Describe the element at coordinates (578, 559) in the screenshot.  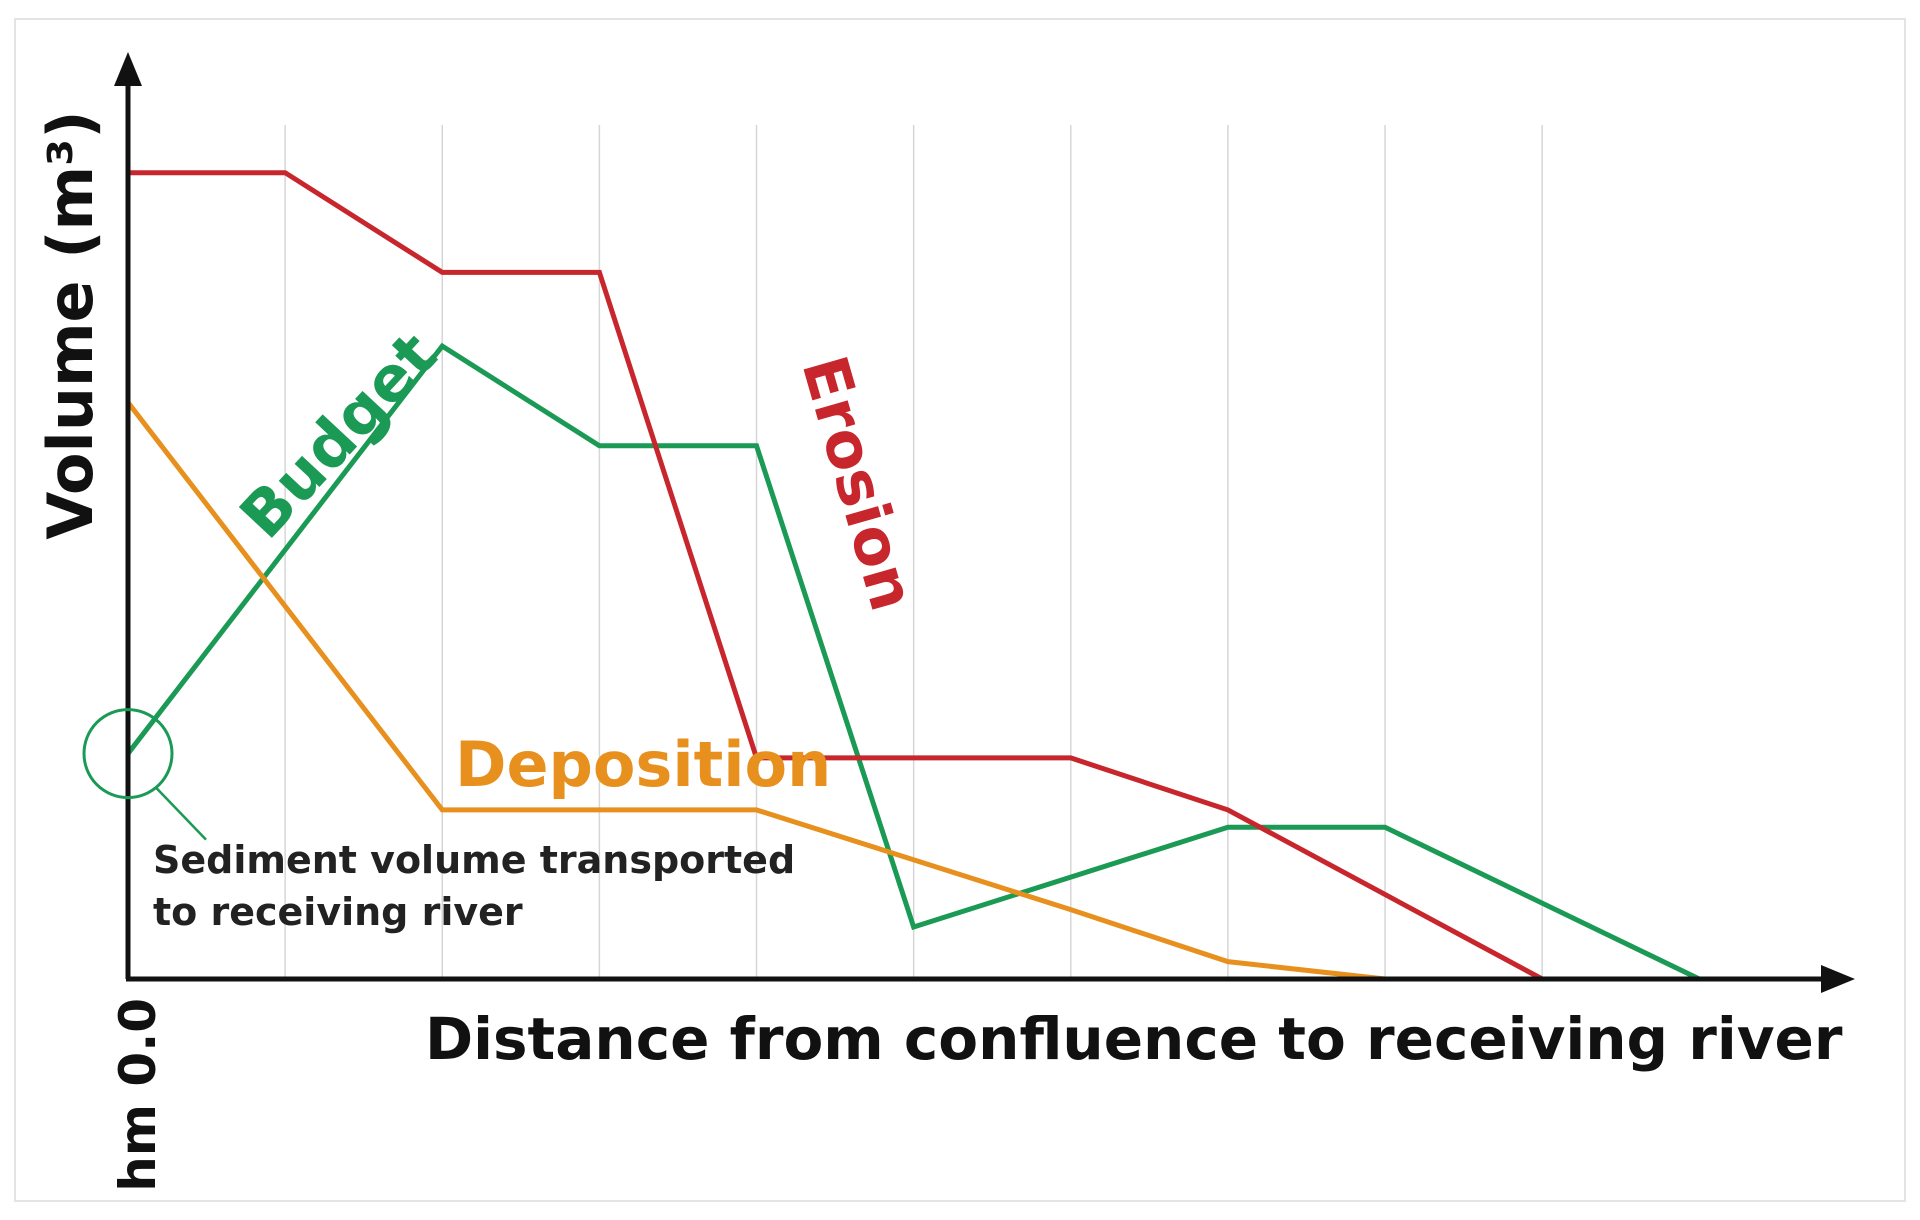
I see `series-labels: Erosion Budget Deposition` at that location.